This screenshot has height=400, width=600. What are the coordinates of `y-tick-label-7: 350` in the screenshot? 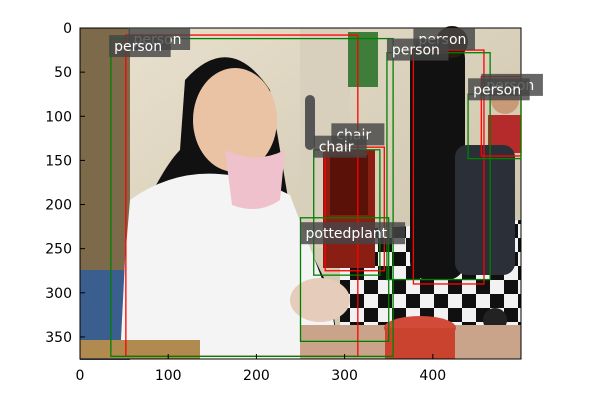 It's located at (58, 338).